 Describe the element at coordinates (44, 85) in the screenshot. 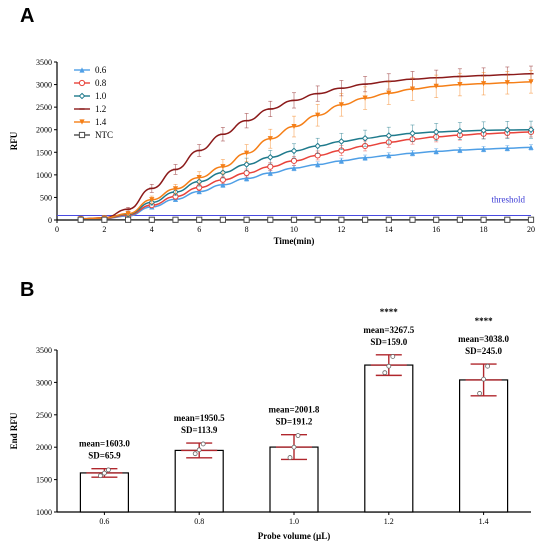

I see `panel-a-y-tick-label: 3000` at that location.